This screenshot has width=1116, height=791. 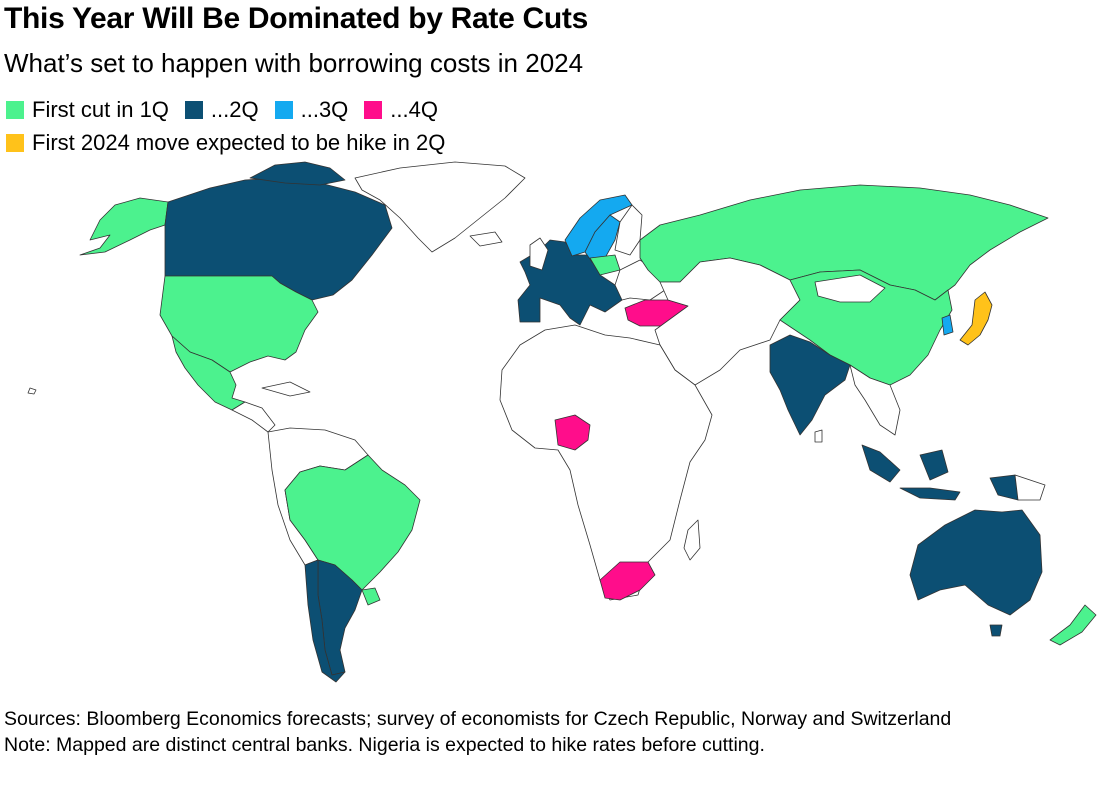 I want to click on legend: First cut in 1Q ...2Q ...3Q ...4Q, so click(x=230, y=110).